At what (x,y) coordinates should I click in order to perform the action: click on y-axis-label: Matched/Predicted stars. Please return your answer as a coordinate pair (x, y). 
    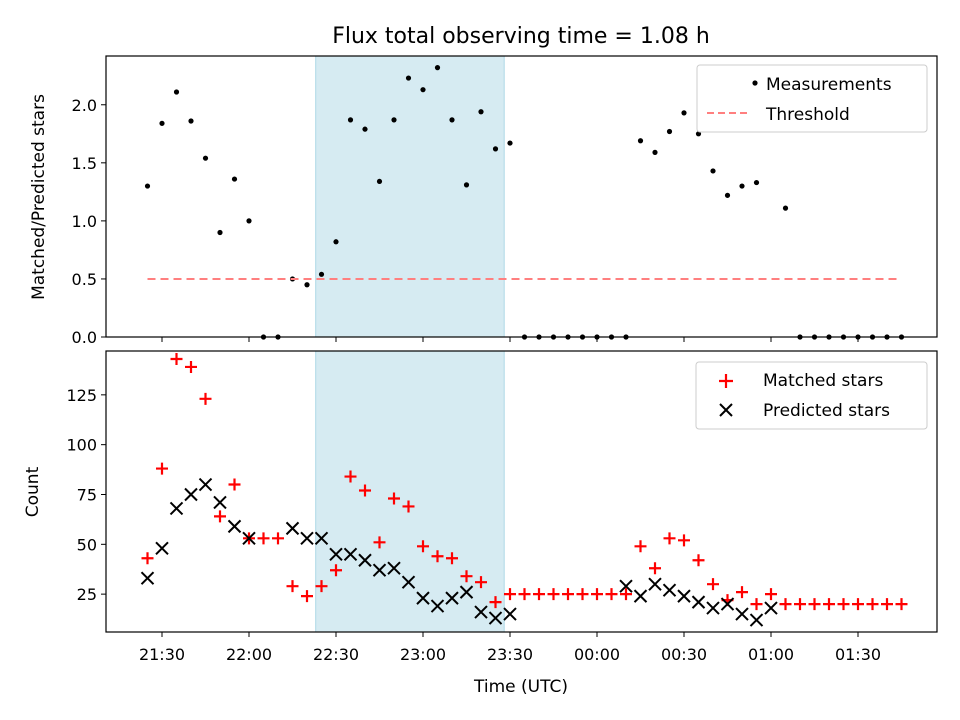
    Looking at the image, I should click on (39, 197).